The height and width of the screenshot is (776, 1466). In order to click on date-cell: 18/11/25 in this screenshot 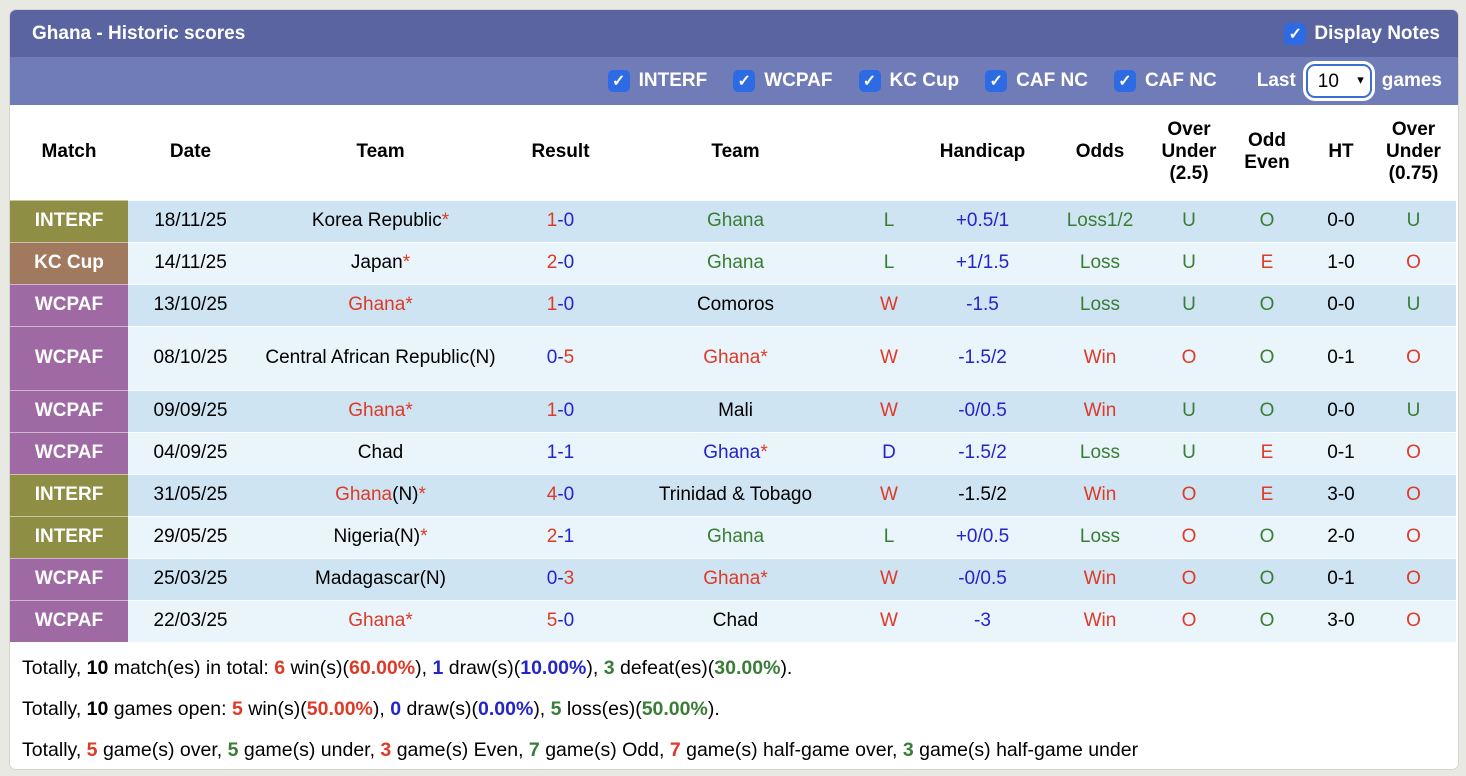, I will do `click(190, 220)`.